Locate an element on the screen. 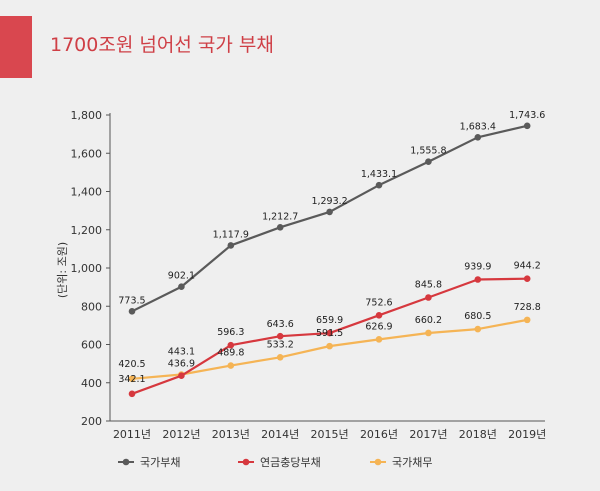 The width and height of the screenshot is (600, 491). data-label: 643.6 is located at coordinates (280, 324).